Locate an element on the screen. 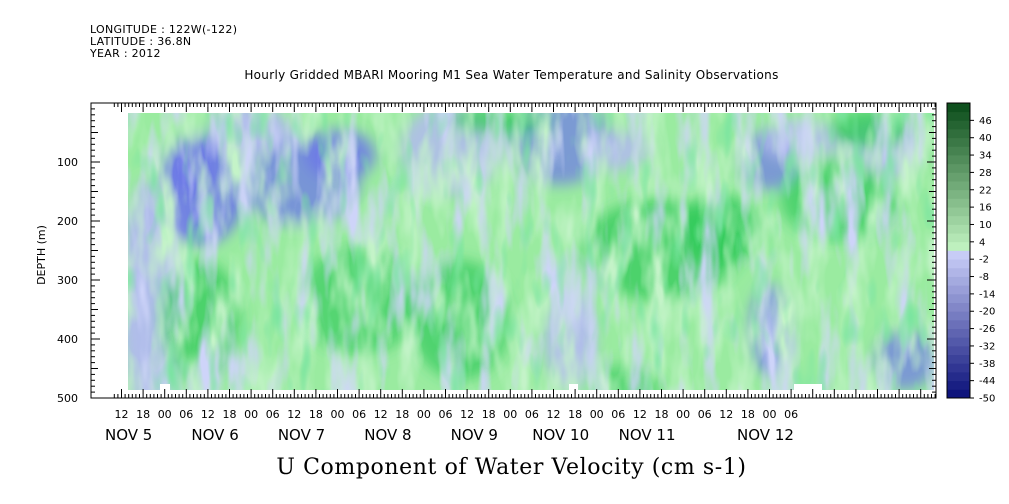 The height and width of the screenshot is (504, 1009). colorbar-label: -32 is located at coordinates (987, 346).